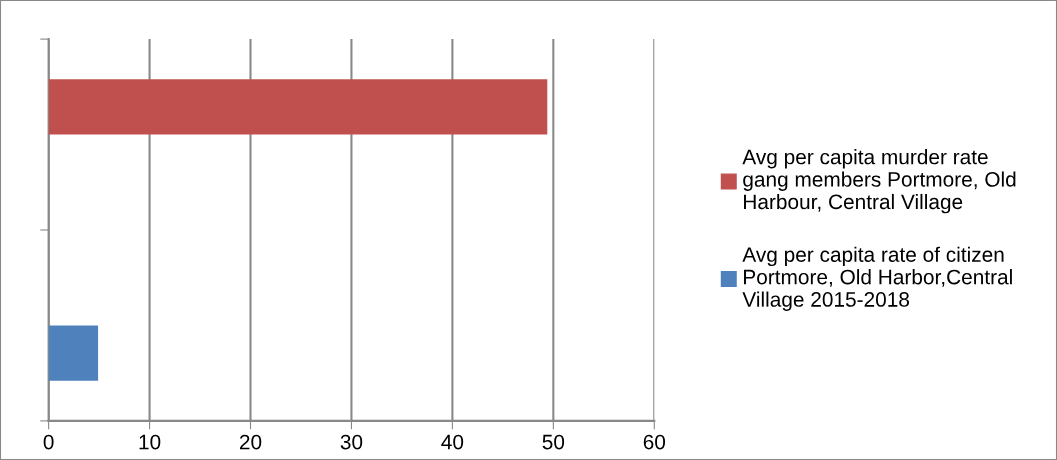  I want to click on x-tick-label: 20, so click(250, 442).